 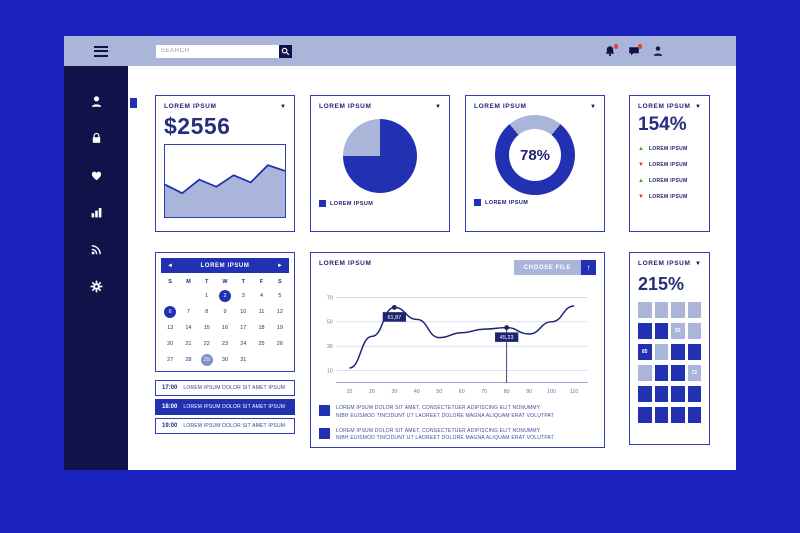 I want to click on choose-file-button: CHOOSE FILE ↑, so click(x=554, y=267).